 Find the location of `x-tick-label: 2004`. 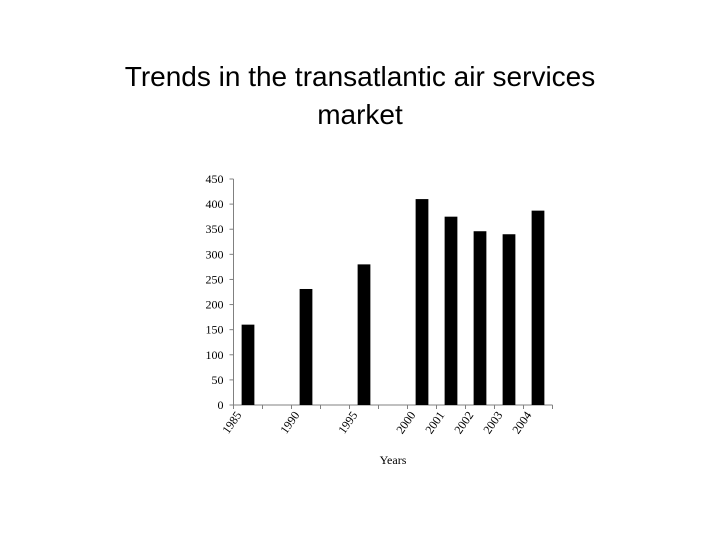

x-tick-label: 2004 is located at coordinates (521, 423).